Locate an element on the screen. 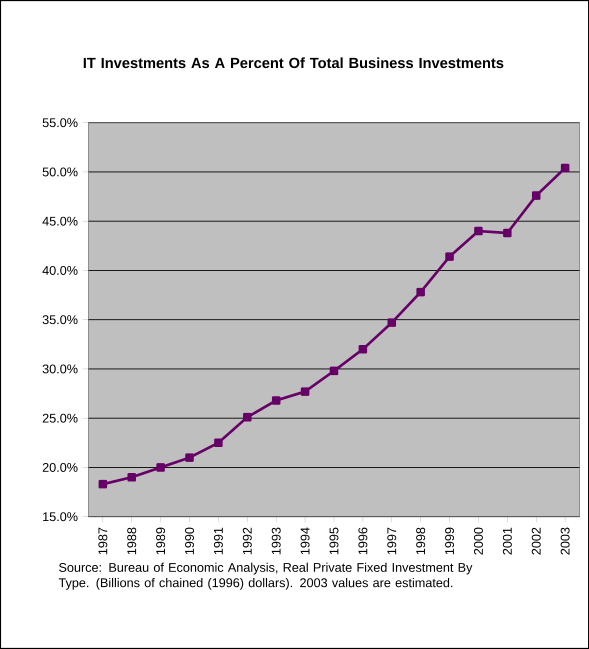 Image resolution: width=589 pixels, height=649 pixels. x-tick-label: 1992 is located at coordinates (247, 541).